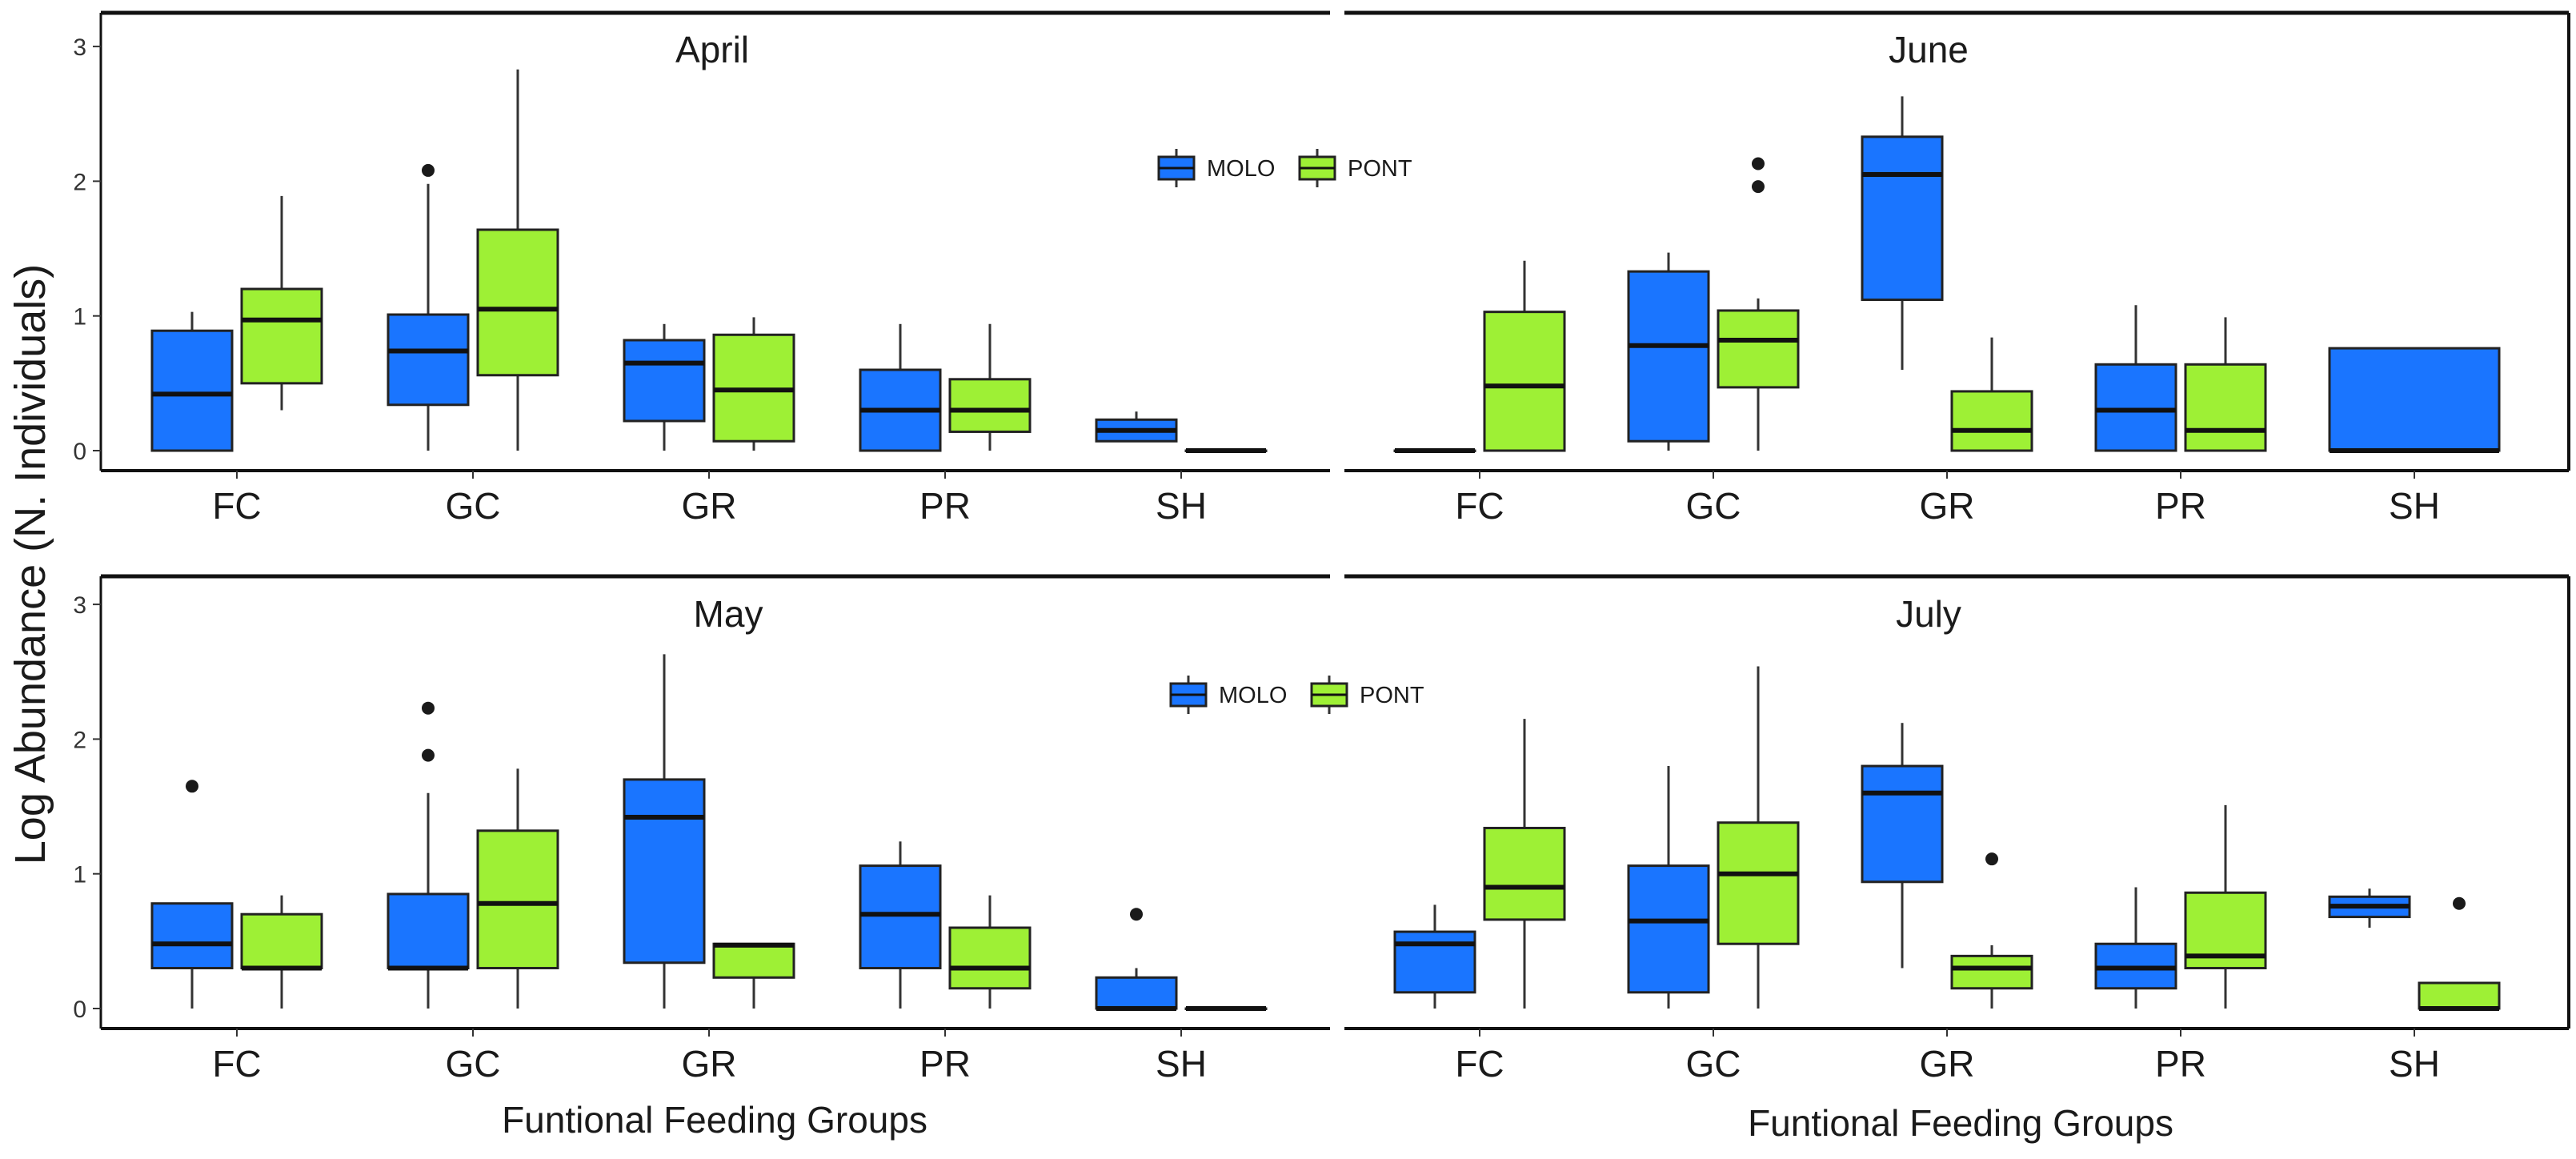  I want to click on box-april-molo-sh, so click(1136, 427).